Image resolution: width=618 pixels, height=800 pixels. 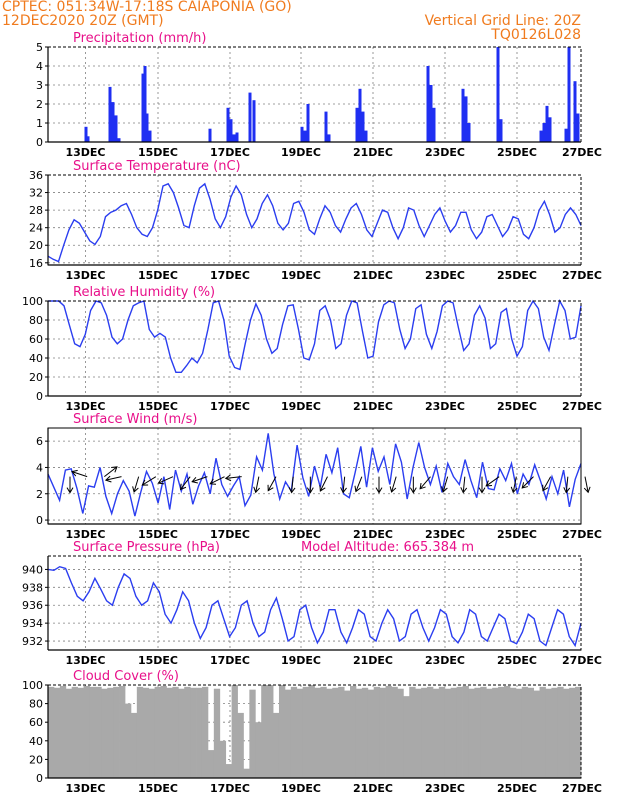 I want to click on y-tick-label: 5, so click(x=39, y=47).